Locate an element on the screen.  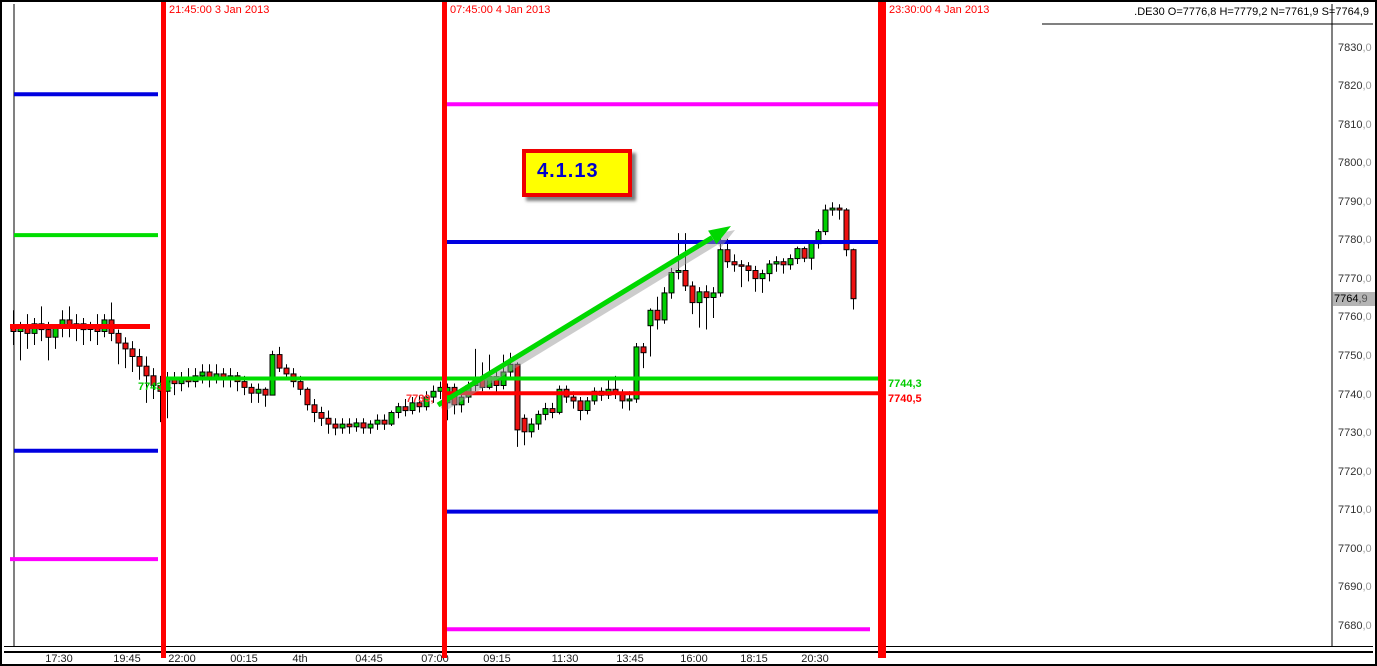
price-tick-label: 7810,0 is located at coordinates (1355, 125).